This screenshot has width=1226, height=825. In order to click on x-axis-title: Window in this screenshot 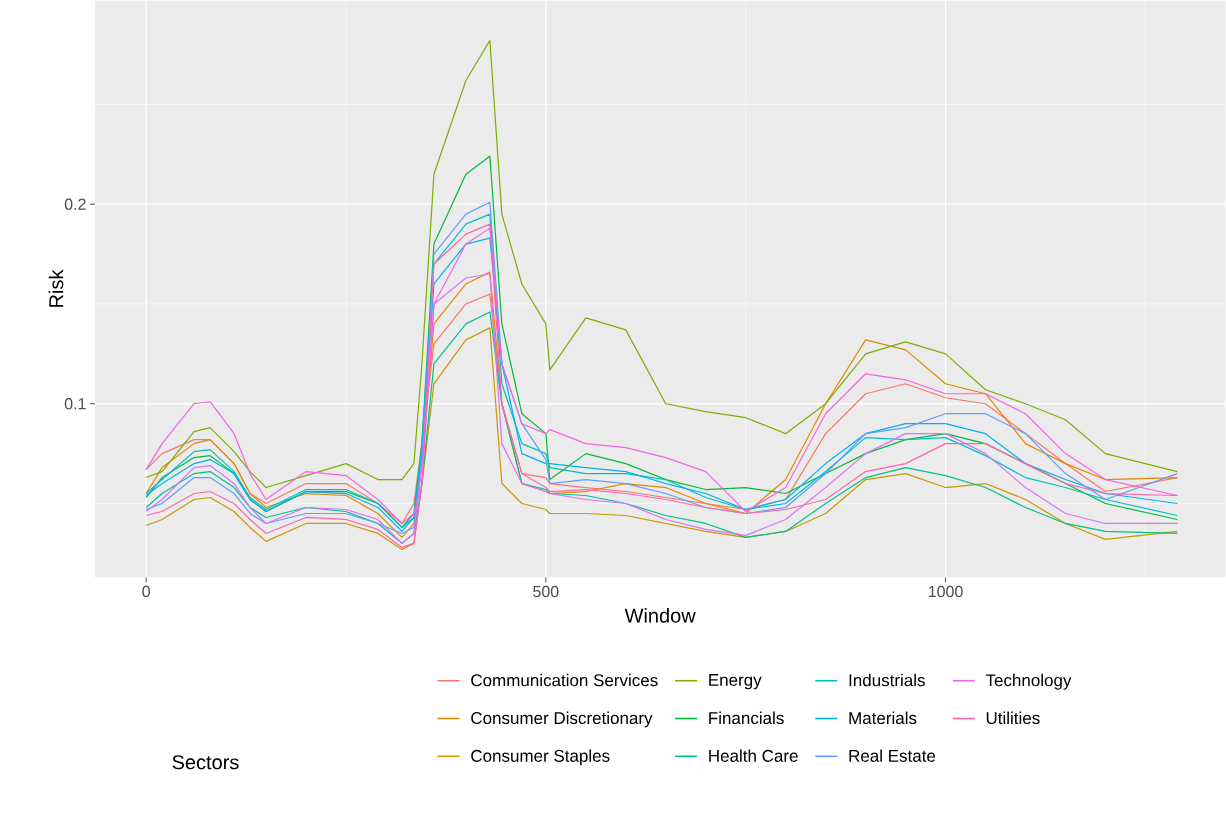, I will do `click(660, 615)`.